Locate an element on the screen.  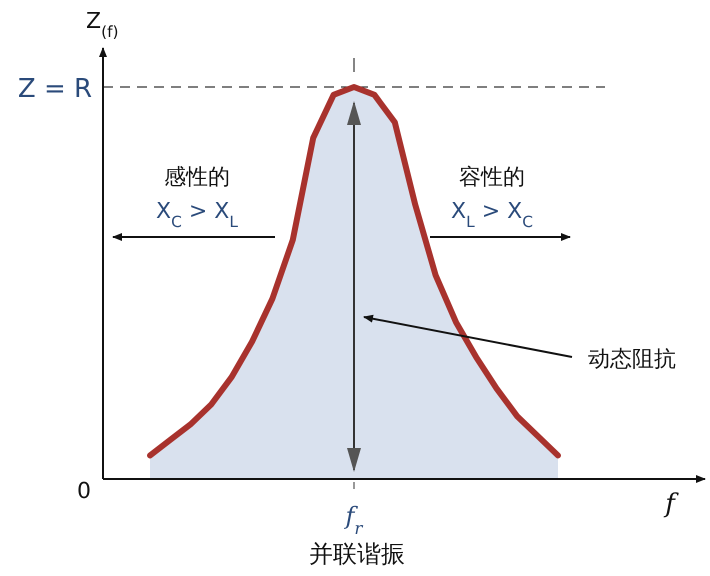
text: 动态阻抗 is located at coordinates (632, 359).